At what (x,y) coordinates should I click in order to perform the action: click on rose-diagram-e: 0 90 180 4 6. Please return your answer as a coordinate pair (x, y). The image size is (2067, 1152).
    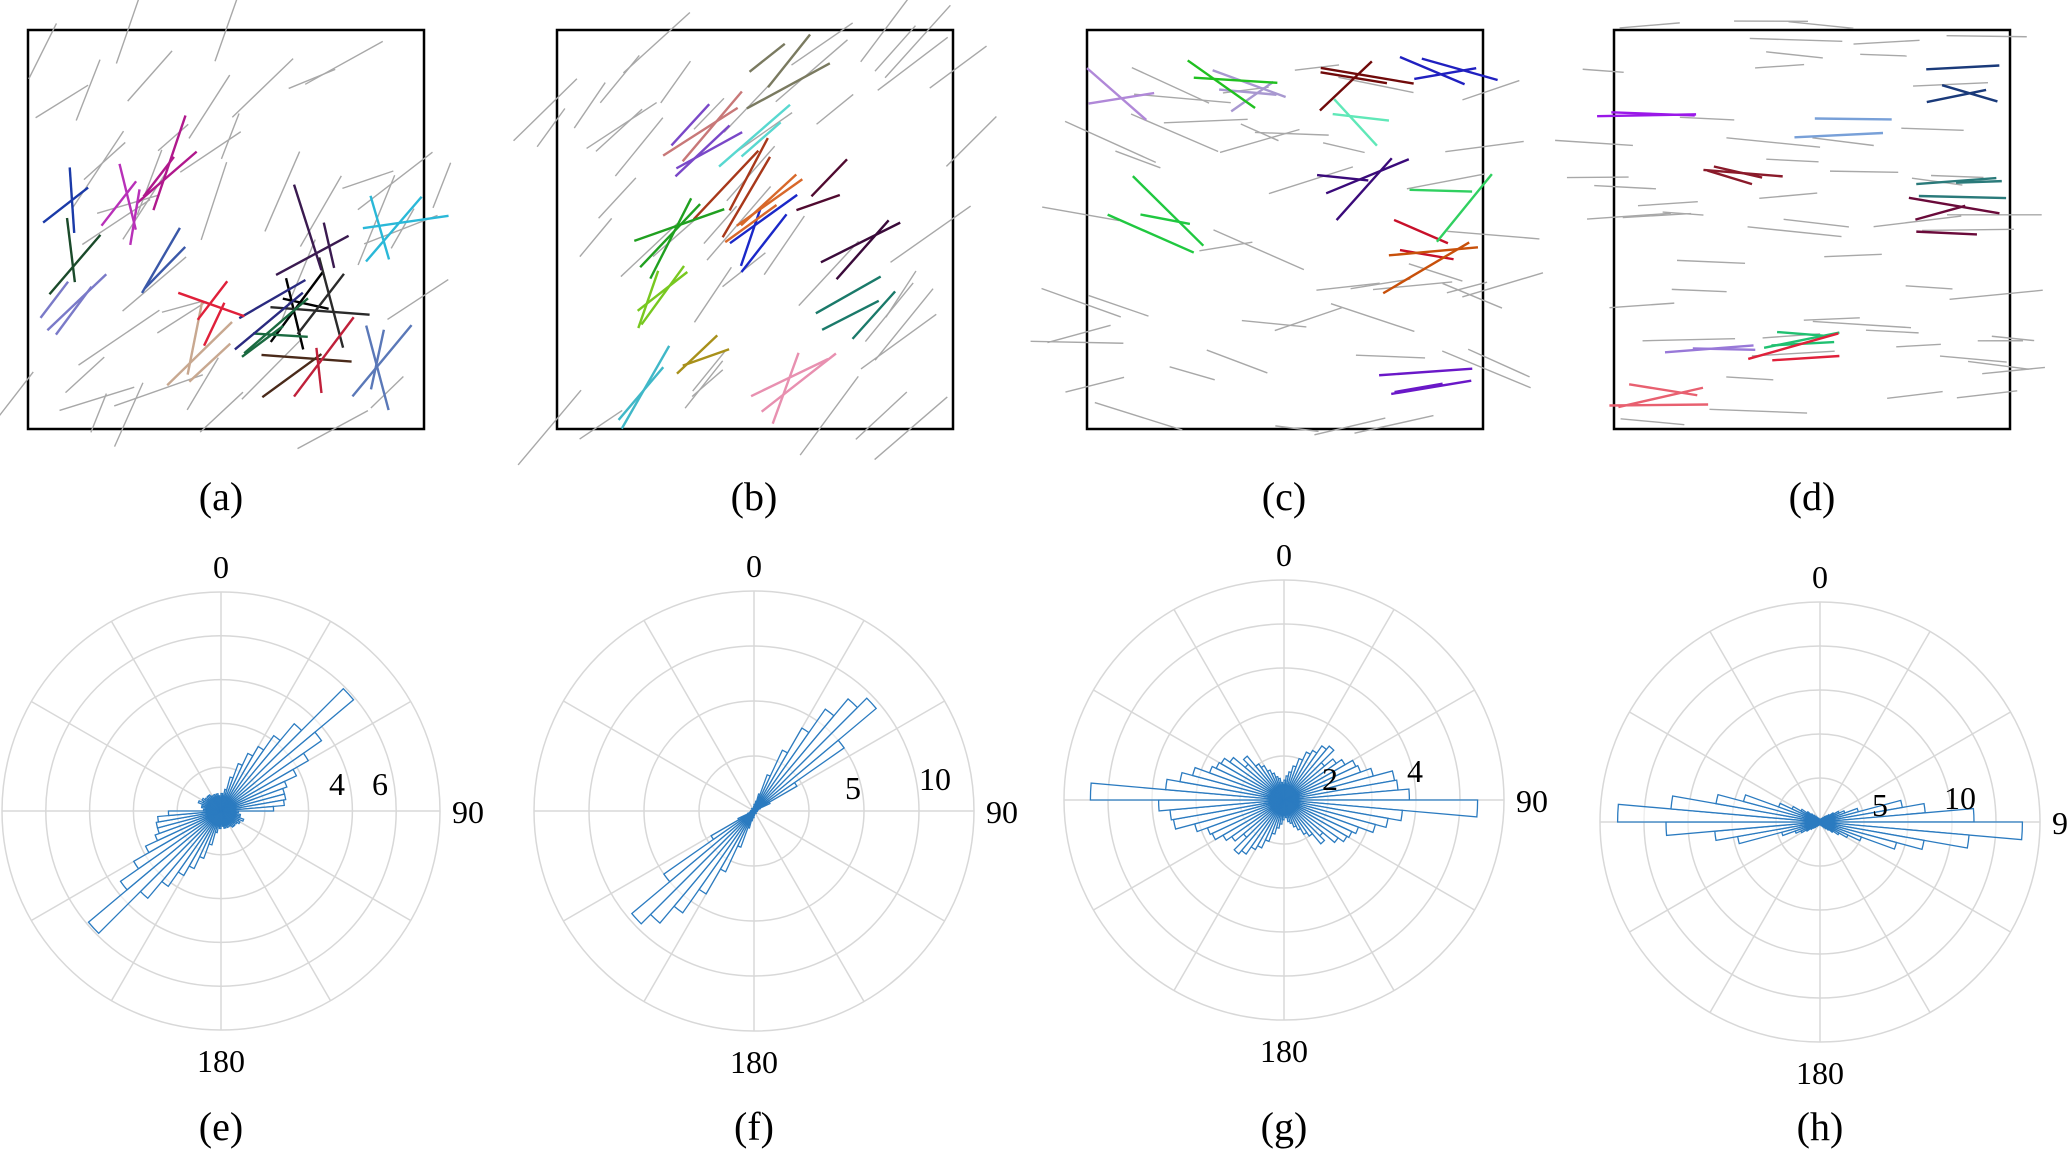
    Looking at the image, I should click on (242, 814).